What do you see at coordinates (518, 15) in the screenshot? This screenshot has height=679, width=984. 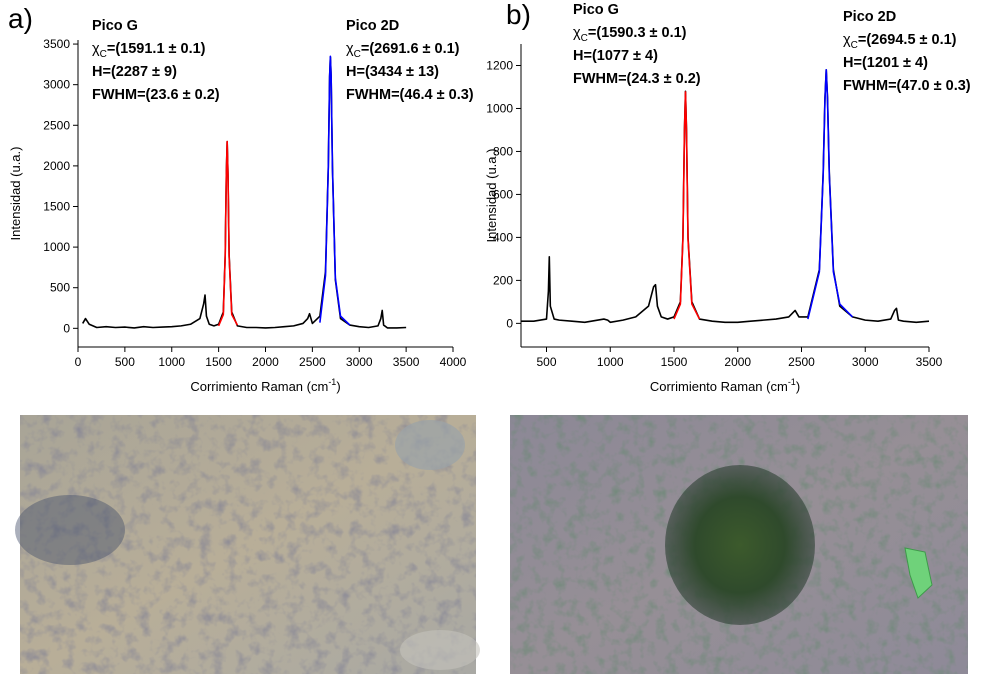 I see `panel-label: b)` at bounding box center [518, 15].